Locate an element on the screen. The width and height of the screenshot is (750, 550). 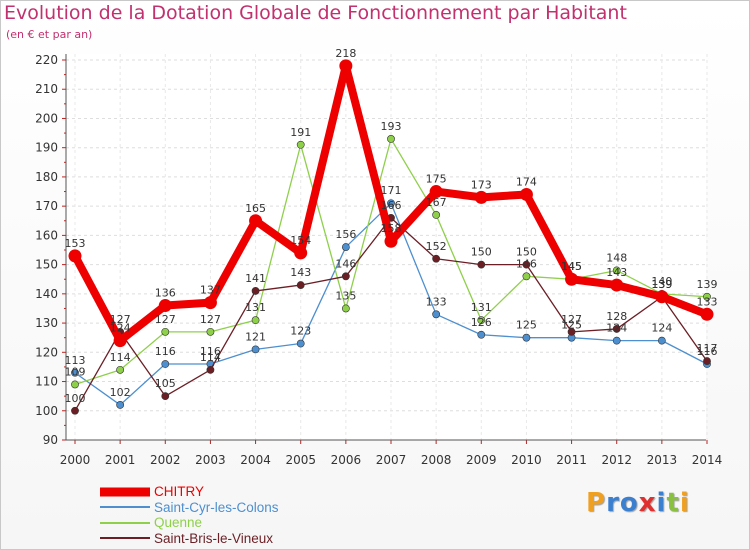
data-label: 141 is located at coordinates (255, 278).